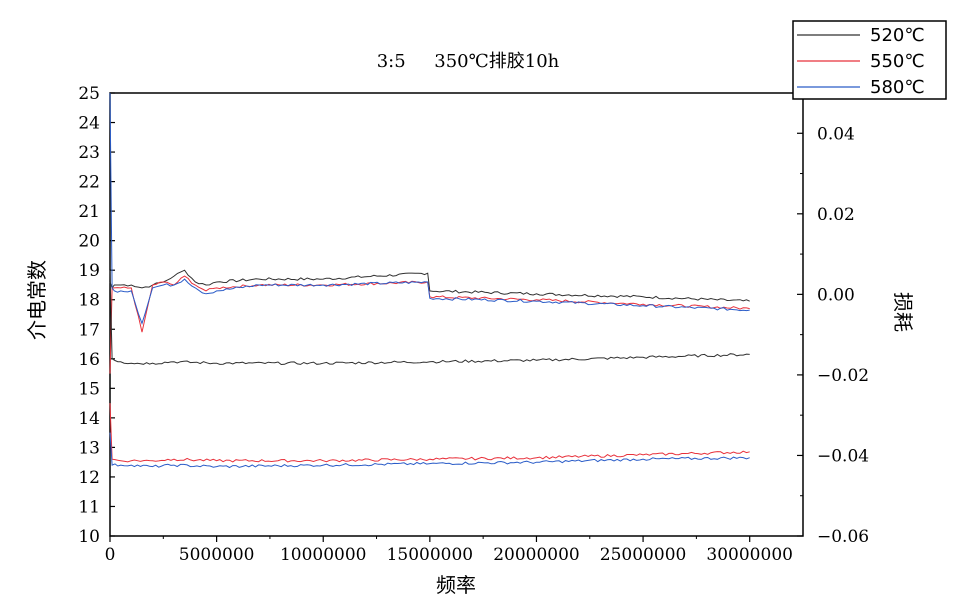  Describe the element at coordinates (323, 555) in the screenshot. I see `x-tick-label: 10000000` at that location.